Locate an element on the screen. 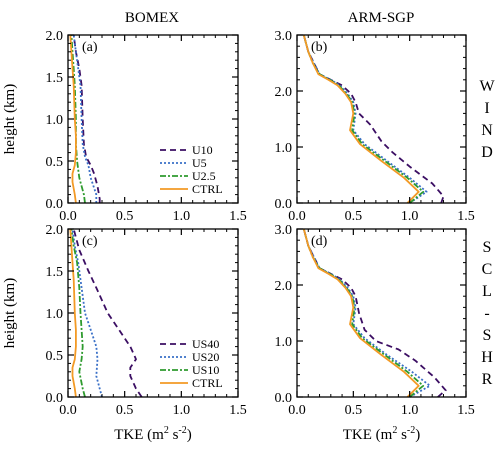 The image size is (500, 458). panel-label: (d) is located at coordinates (319, 241).